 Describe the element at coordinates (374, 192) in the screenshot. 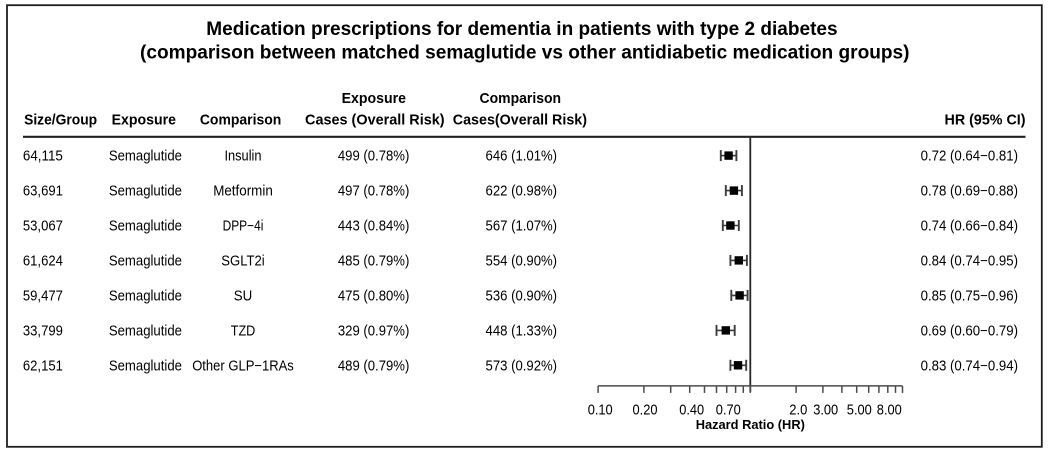

I see `svg-text: 497 (0.78%)` at that location.